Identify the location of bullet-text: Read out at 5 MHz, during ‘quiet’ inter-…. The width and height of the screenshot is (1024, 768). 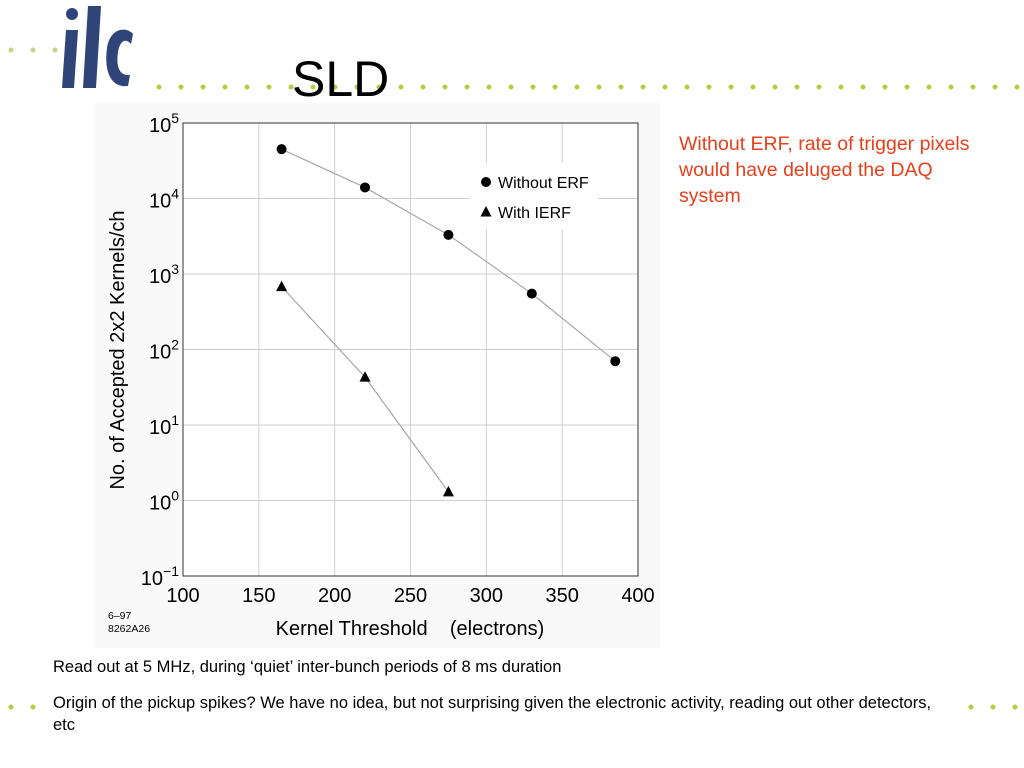
(307, 667).